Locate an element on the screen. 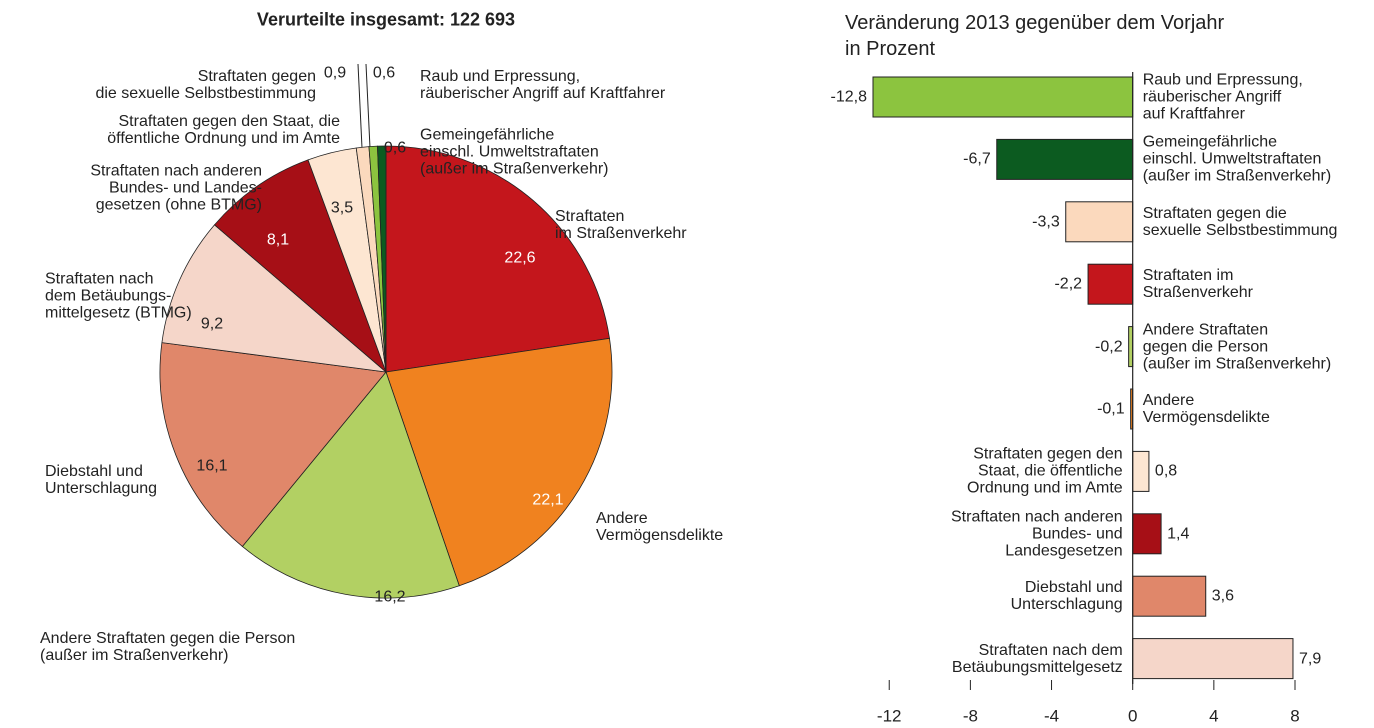 The image size is (1374, 728). slice-label: Diebstahl und Unterschlagung is located at coordinates (101, 480).